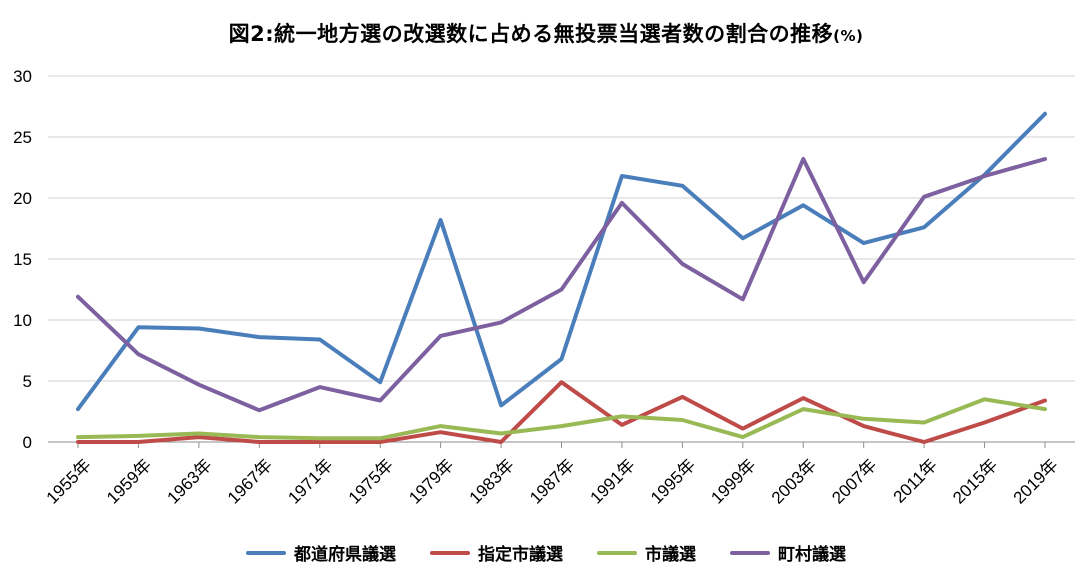  I want to click on legend-label: 市議選, so click(670, 555).